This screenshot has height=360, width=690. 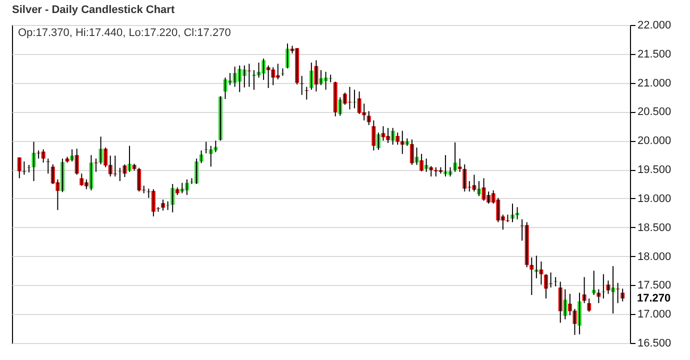 What do you see at coordinates (655, 198) in the screenshot?
I see `y-tick-label: 19.000` at bounding box center [655, 198].